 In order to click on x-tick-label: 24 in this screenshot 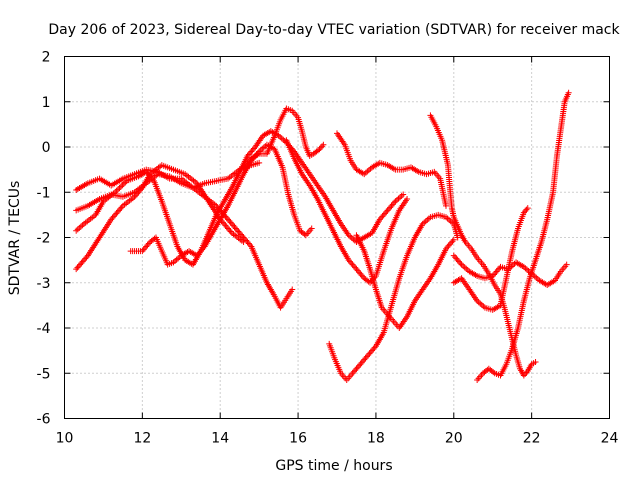, I will do `click(610, 439)`.